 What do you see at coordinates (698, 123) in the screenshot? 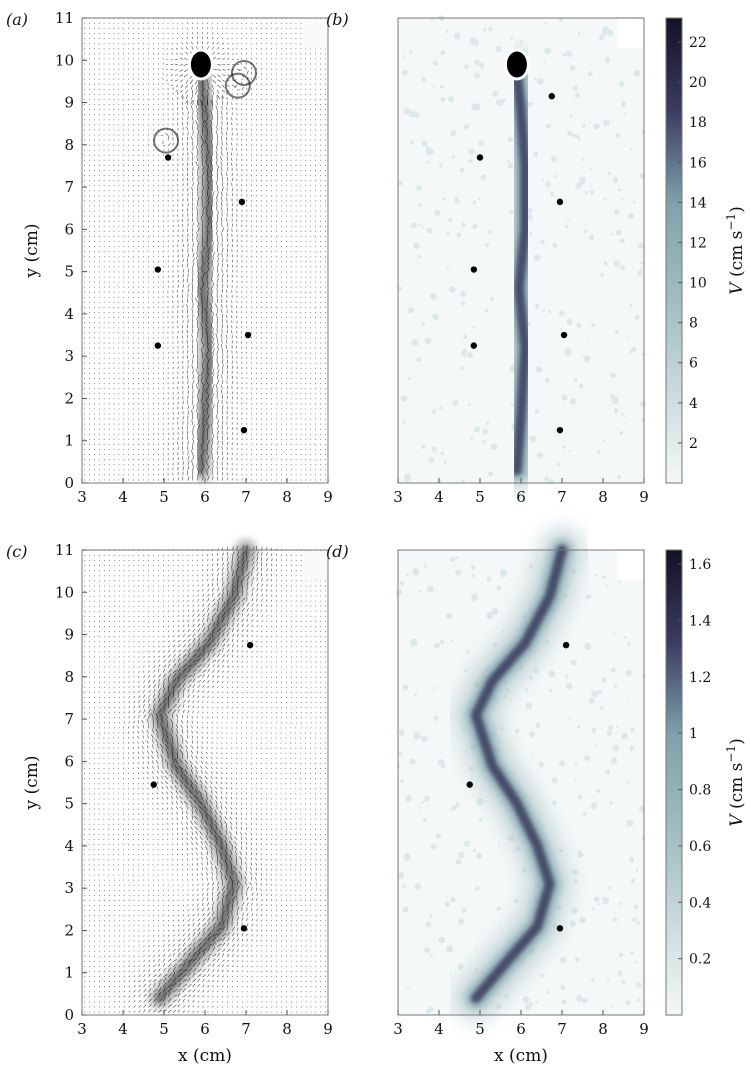
I see `colorbar-tick-label: 18` at bounding box center [698, 123].